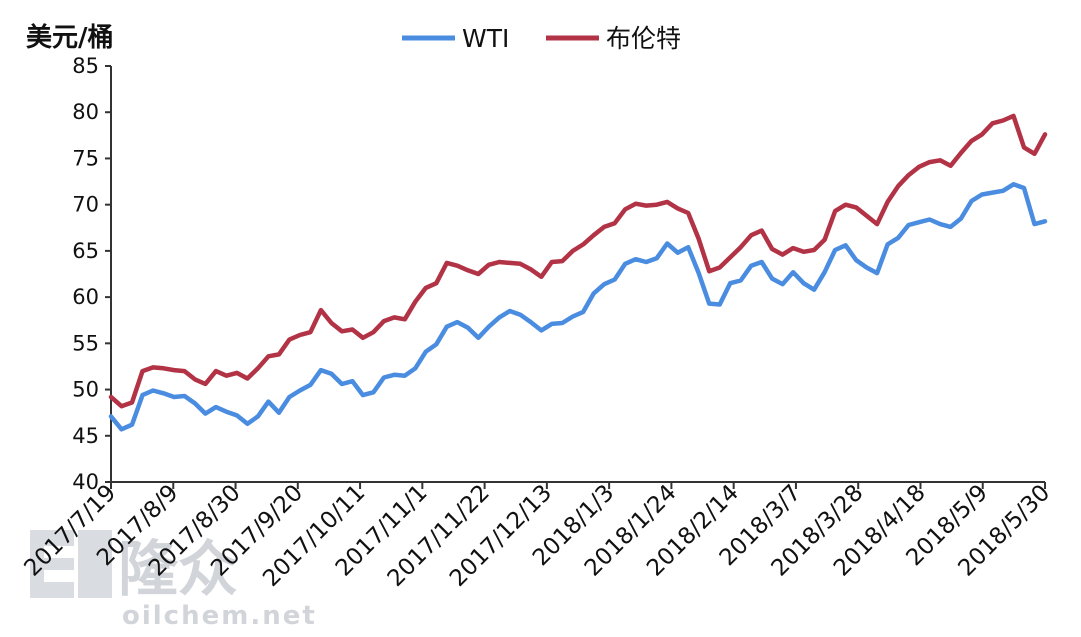  I want to click on y-axis-label: 美元/桶, so click(70, 37).